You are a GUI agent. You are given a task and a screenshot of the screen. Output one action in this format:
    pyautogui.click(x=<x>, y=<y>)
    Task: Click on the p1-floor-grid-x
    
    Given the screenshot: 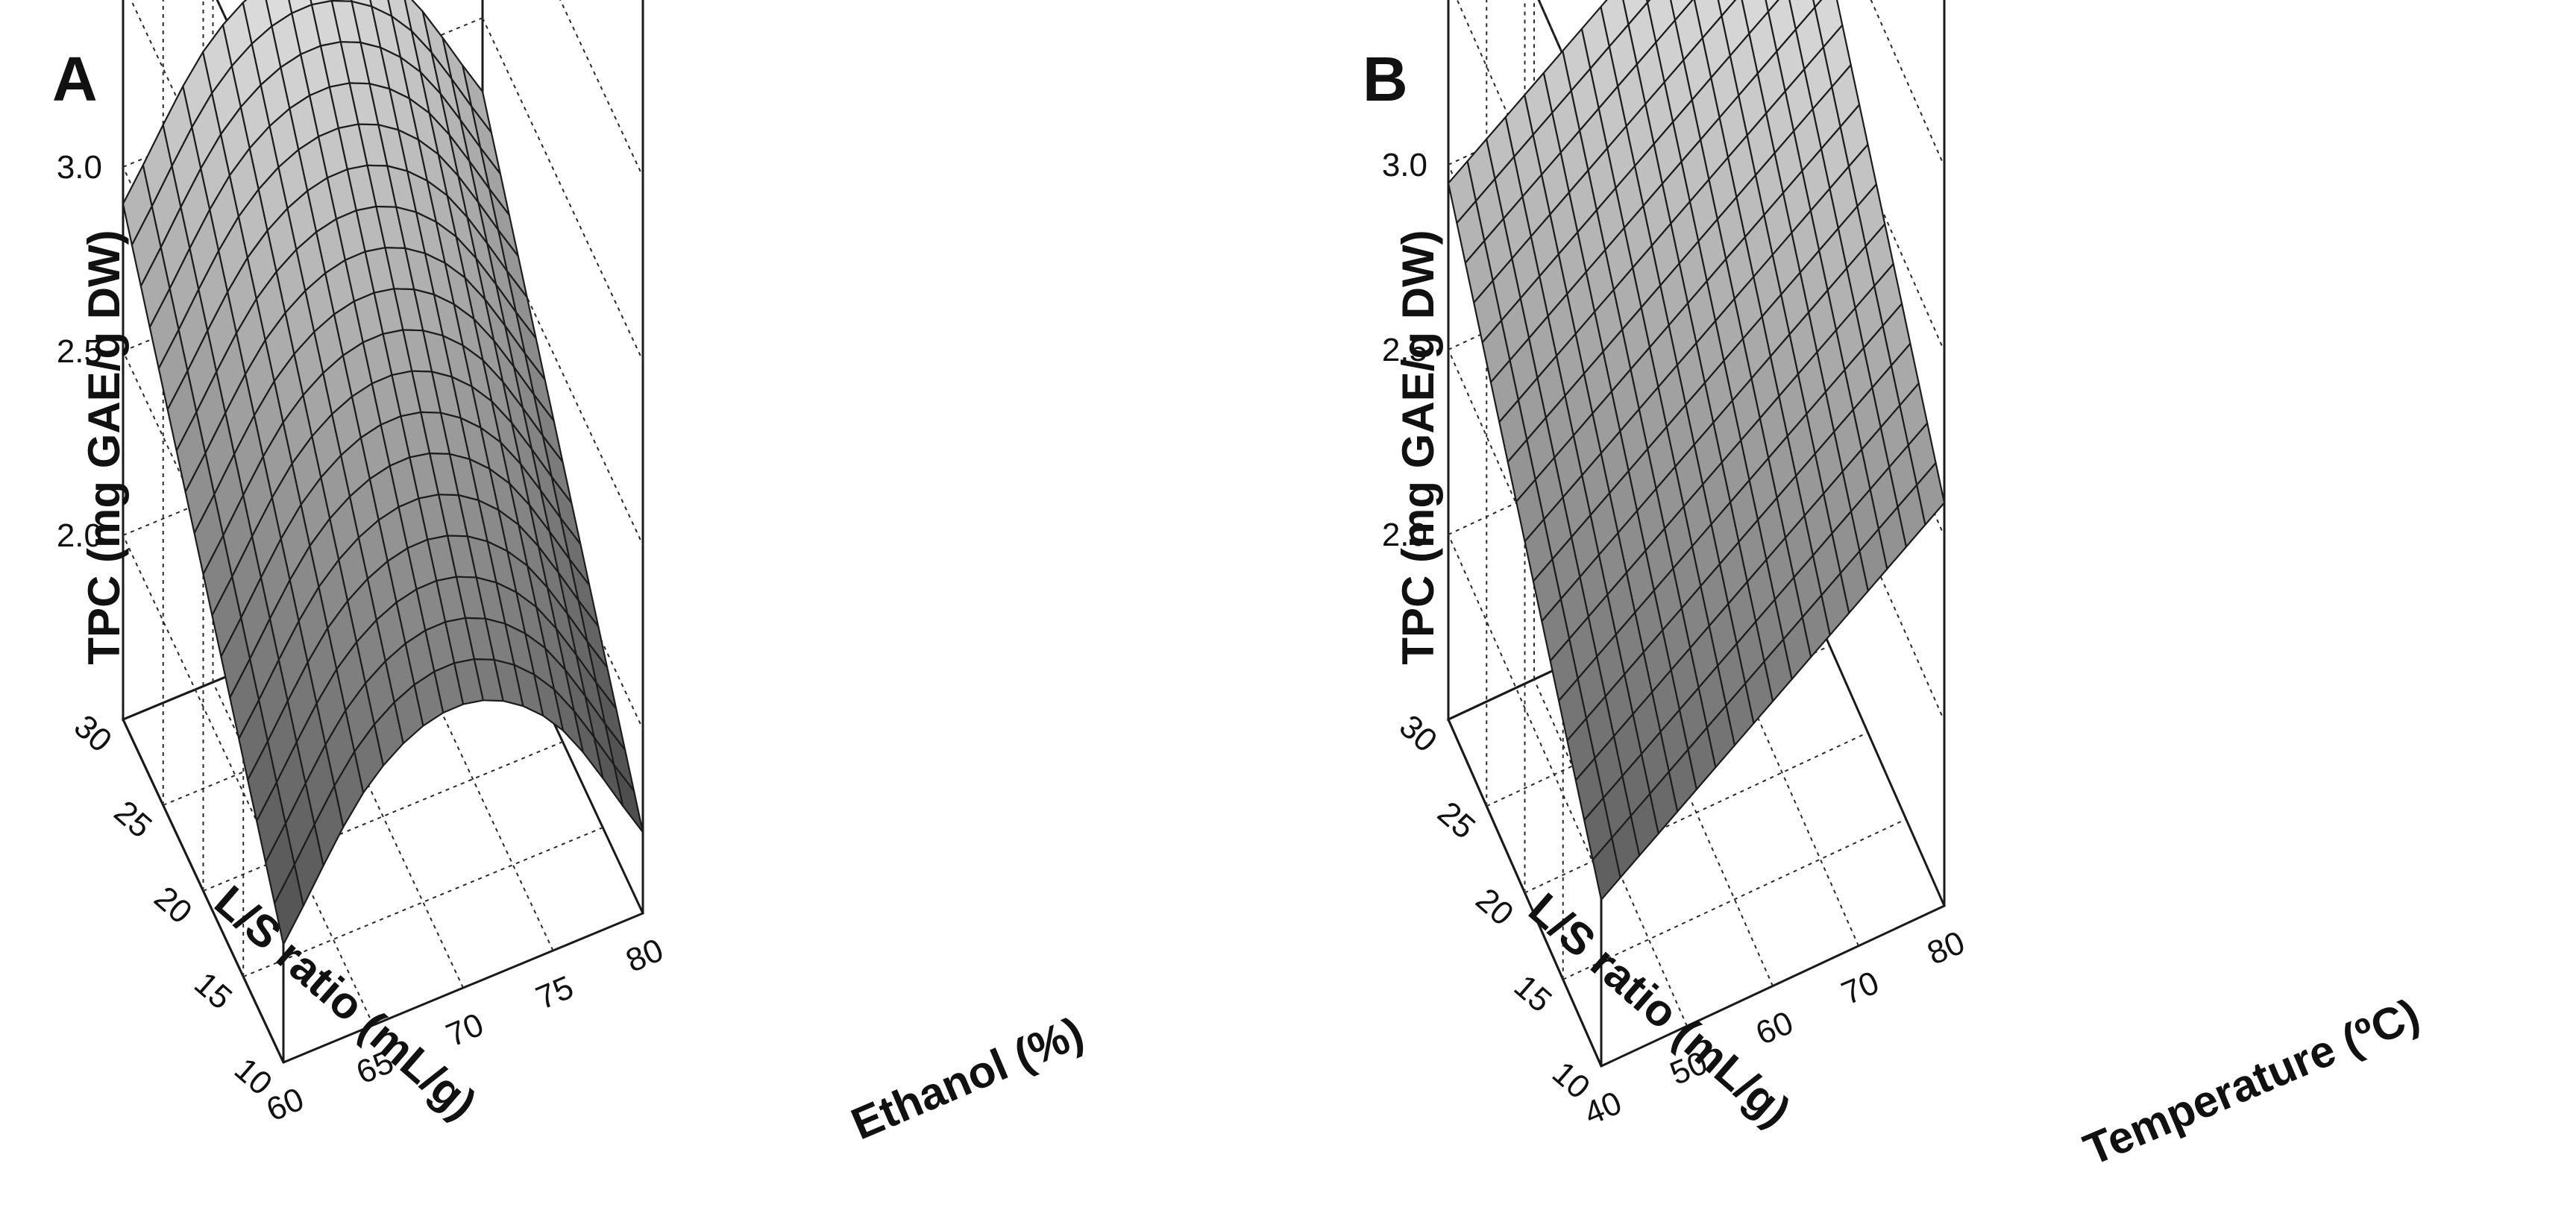 What is the action you would take?
    pyautogui.click(x=1782, y=773)
    